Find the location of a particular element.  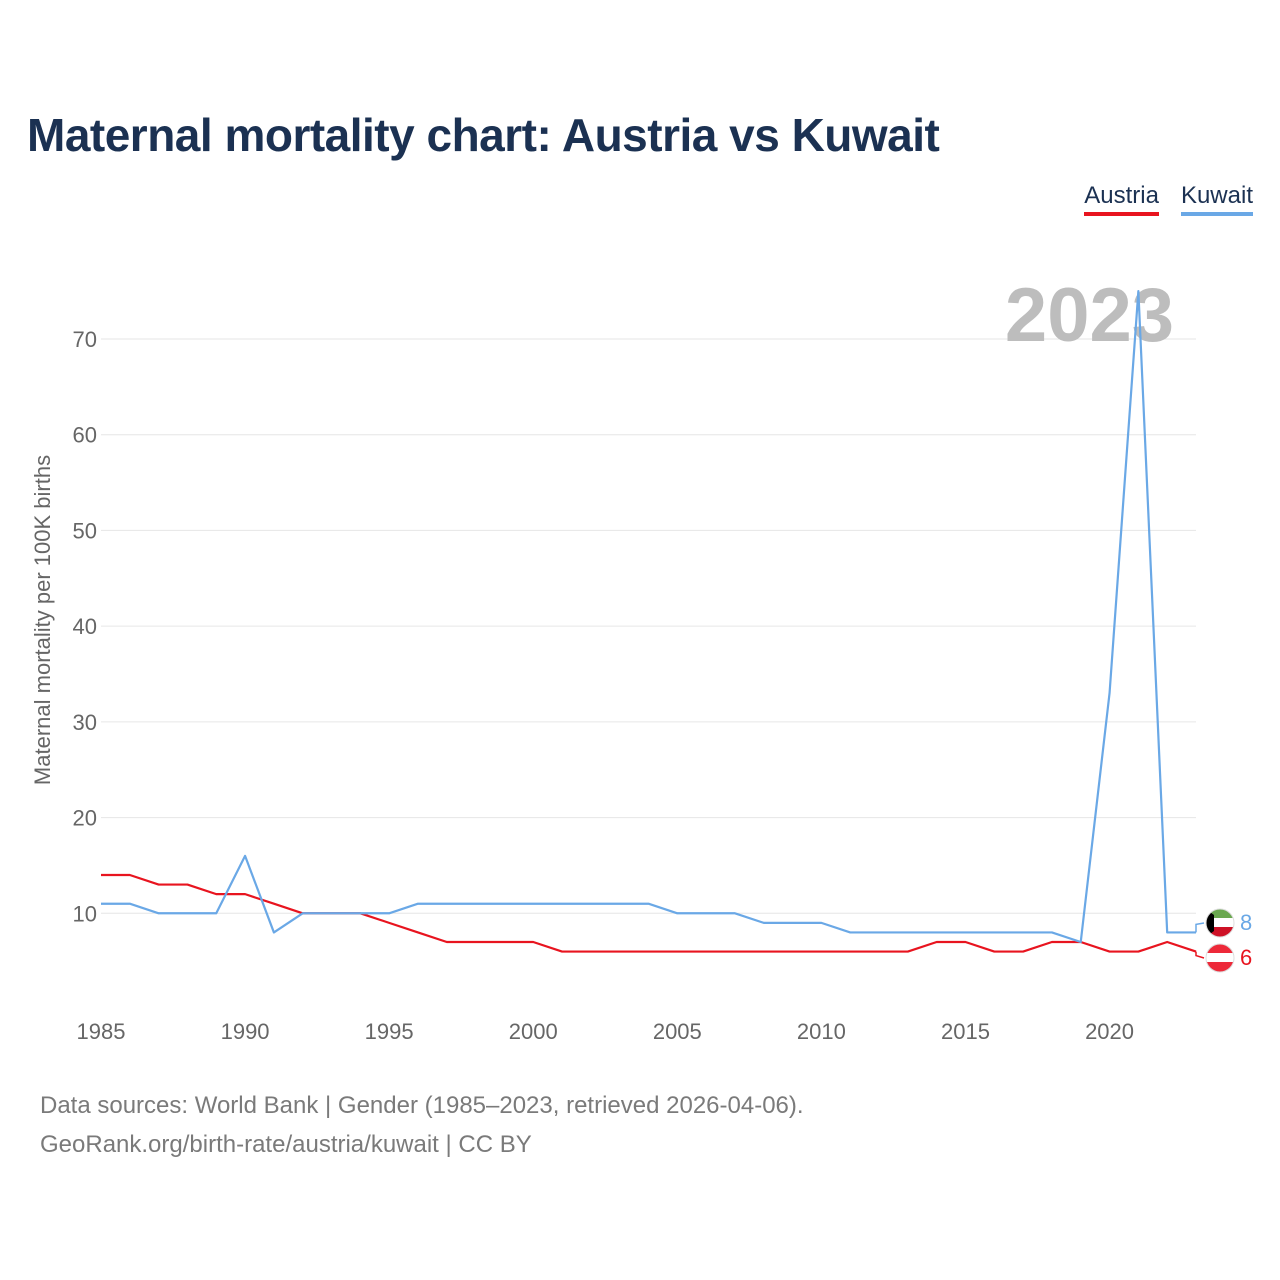

x-tick-label: 2015 is located at coordinates (965, 1031).